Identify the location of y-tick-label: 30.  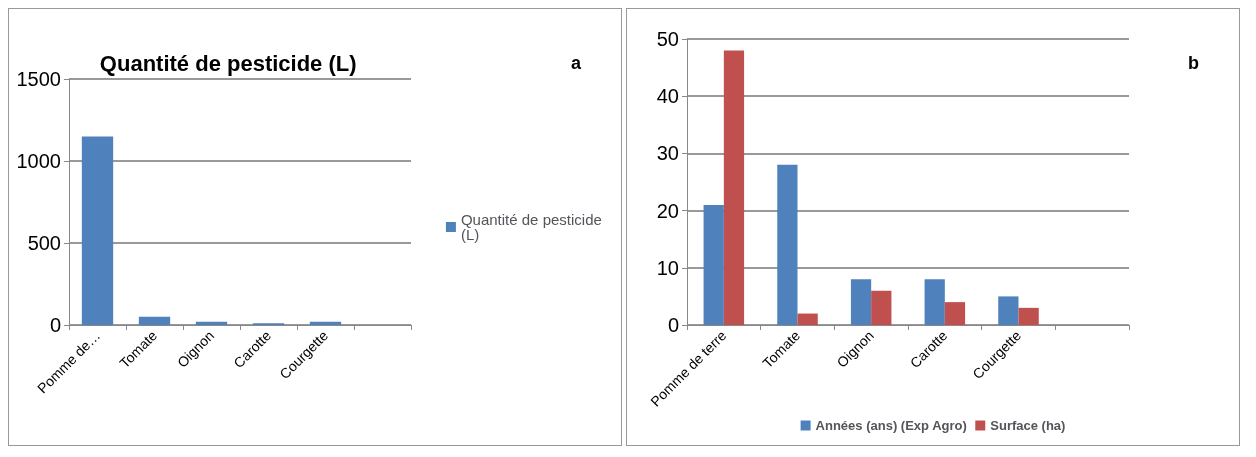
(667, 153).